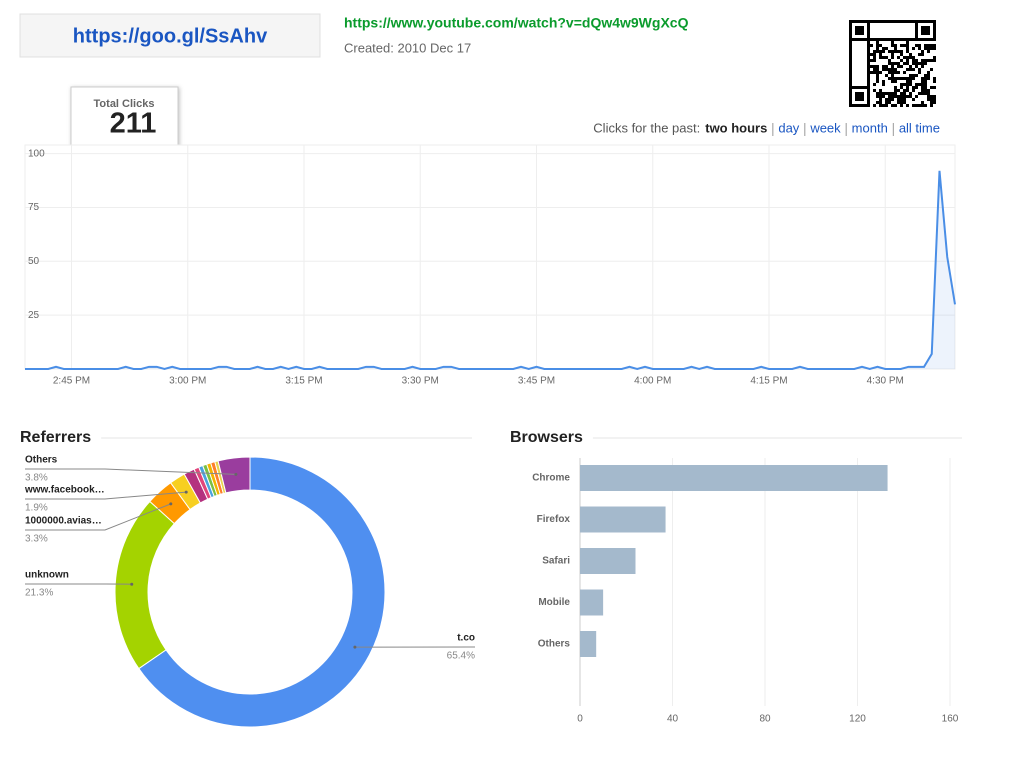  I want to click on x-tick-label: 3:45 PM, so click(536, 381).